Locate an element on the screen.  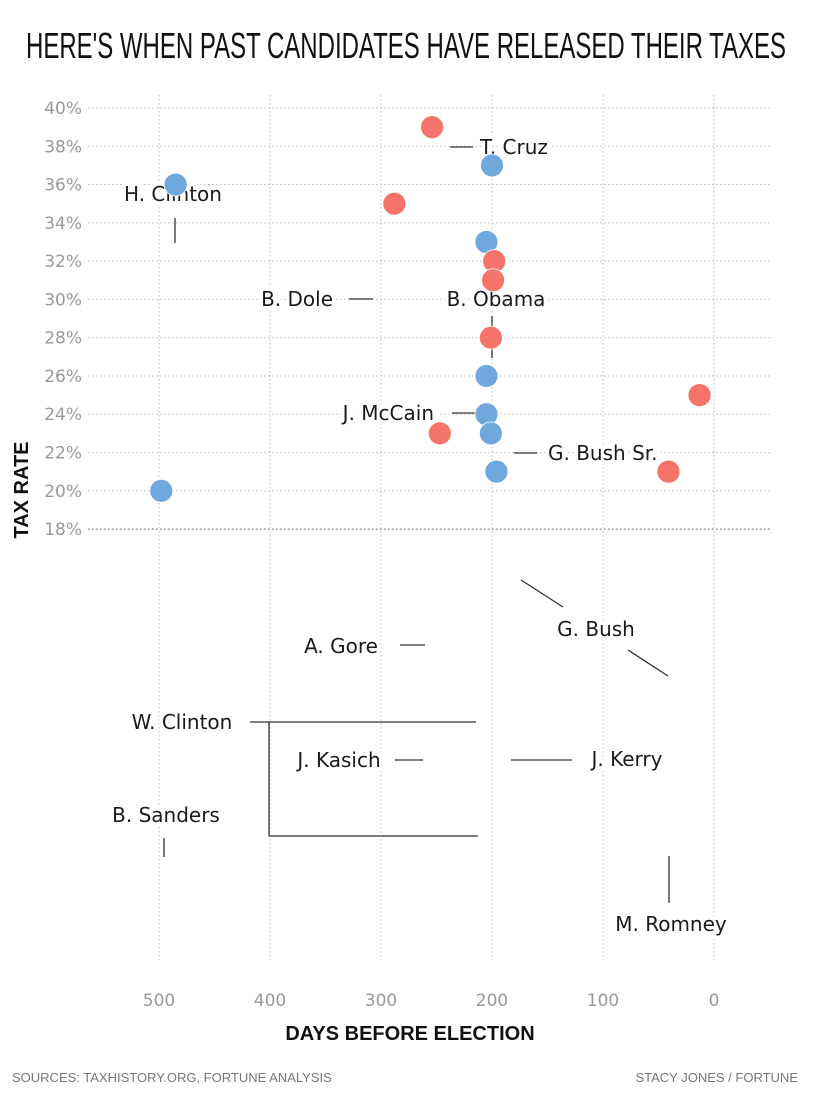
x-tick-label: 200 is located at coordinates (492, 1001).